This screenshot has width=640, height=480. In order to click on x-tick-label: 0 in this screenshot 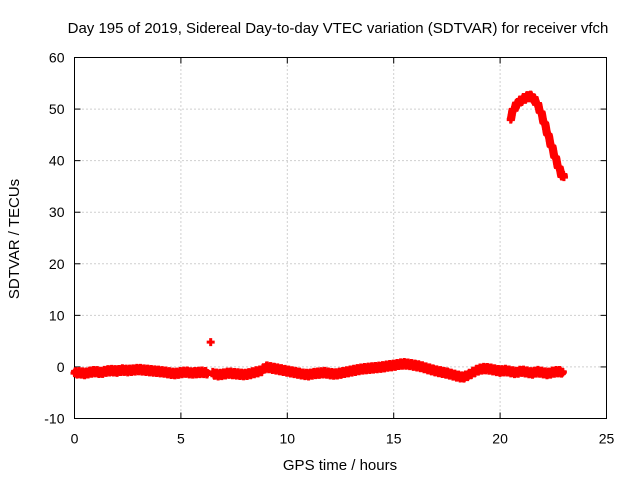, I will do `click(75, 439)`.